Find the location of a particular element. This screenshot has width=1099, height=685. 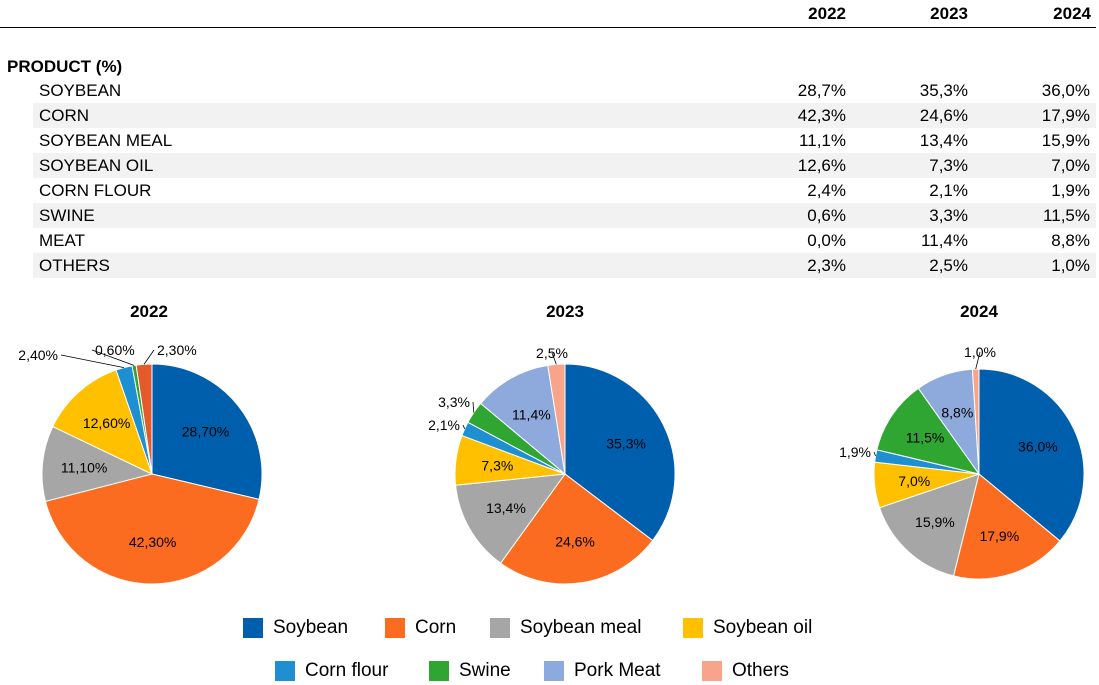

legend-item: Corn is located at coordinates (420, 628).